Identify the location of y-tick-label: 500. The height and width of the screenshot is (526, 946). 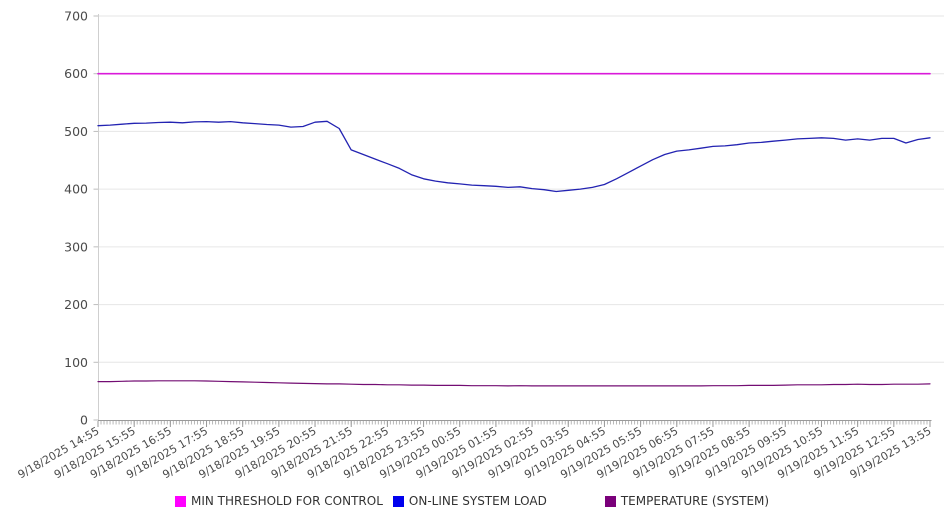
(76, 131).